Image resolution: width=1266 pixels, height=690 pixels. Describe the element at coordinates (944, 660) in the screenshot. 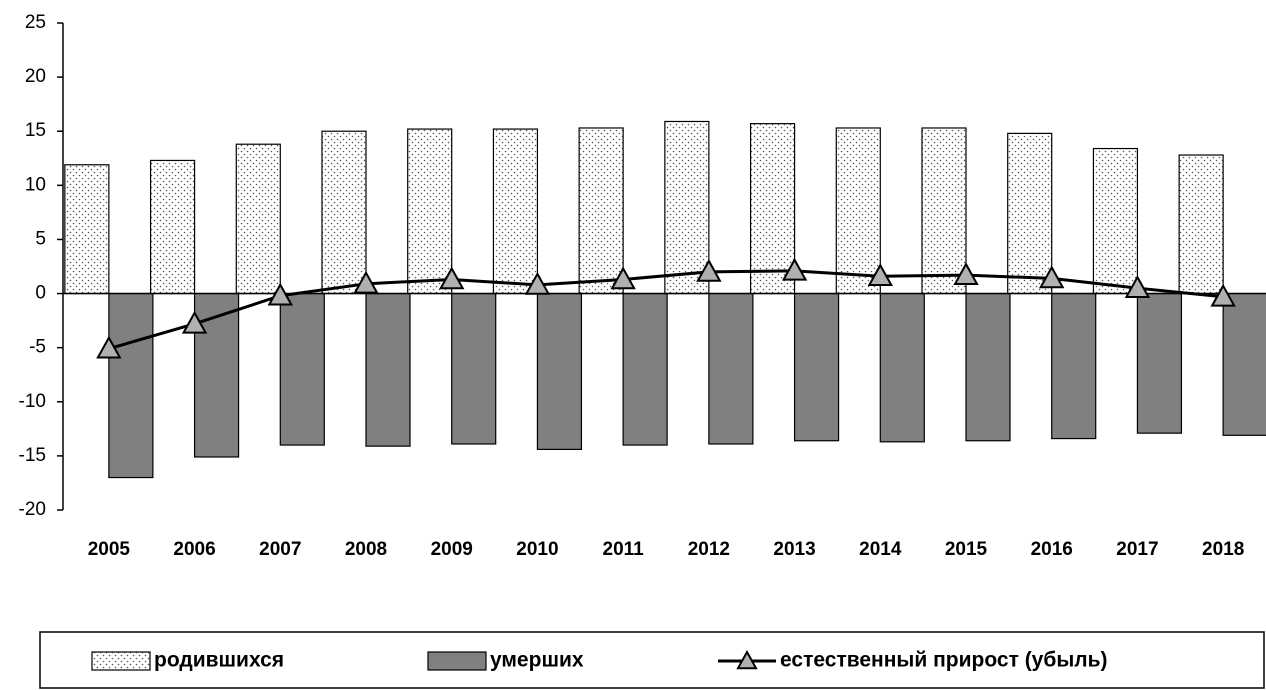

I see `legend-label: естественный прирост (убыль)` at that location.